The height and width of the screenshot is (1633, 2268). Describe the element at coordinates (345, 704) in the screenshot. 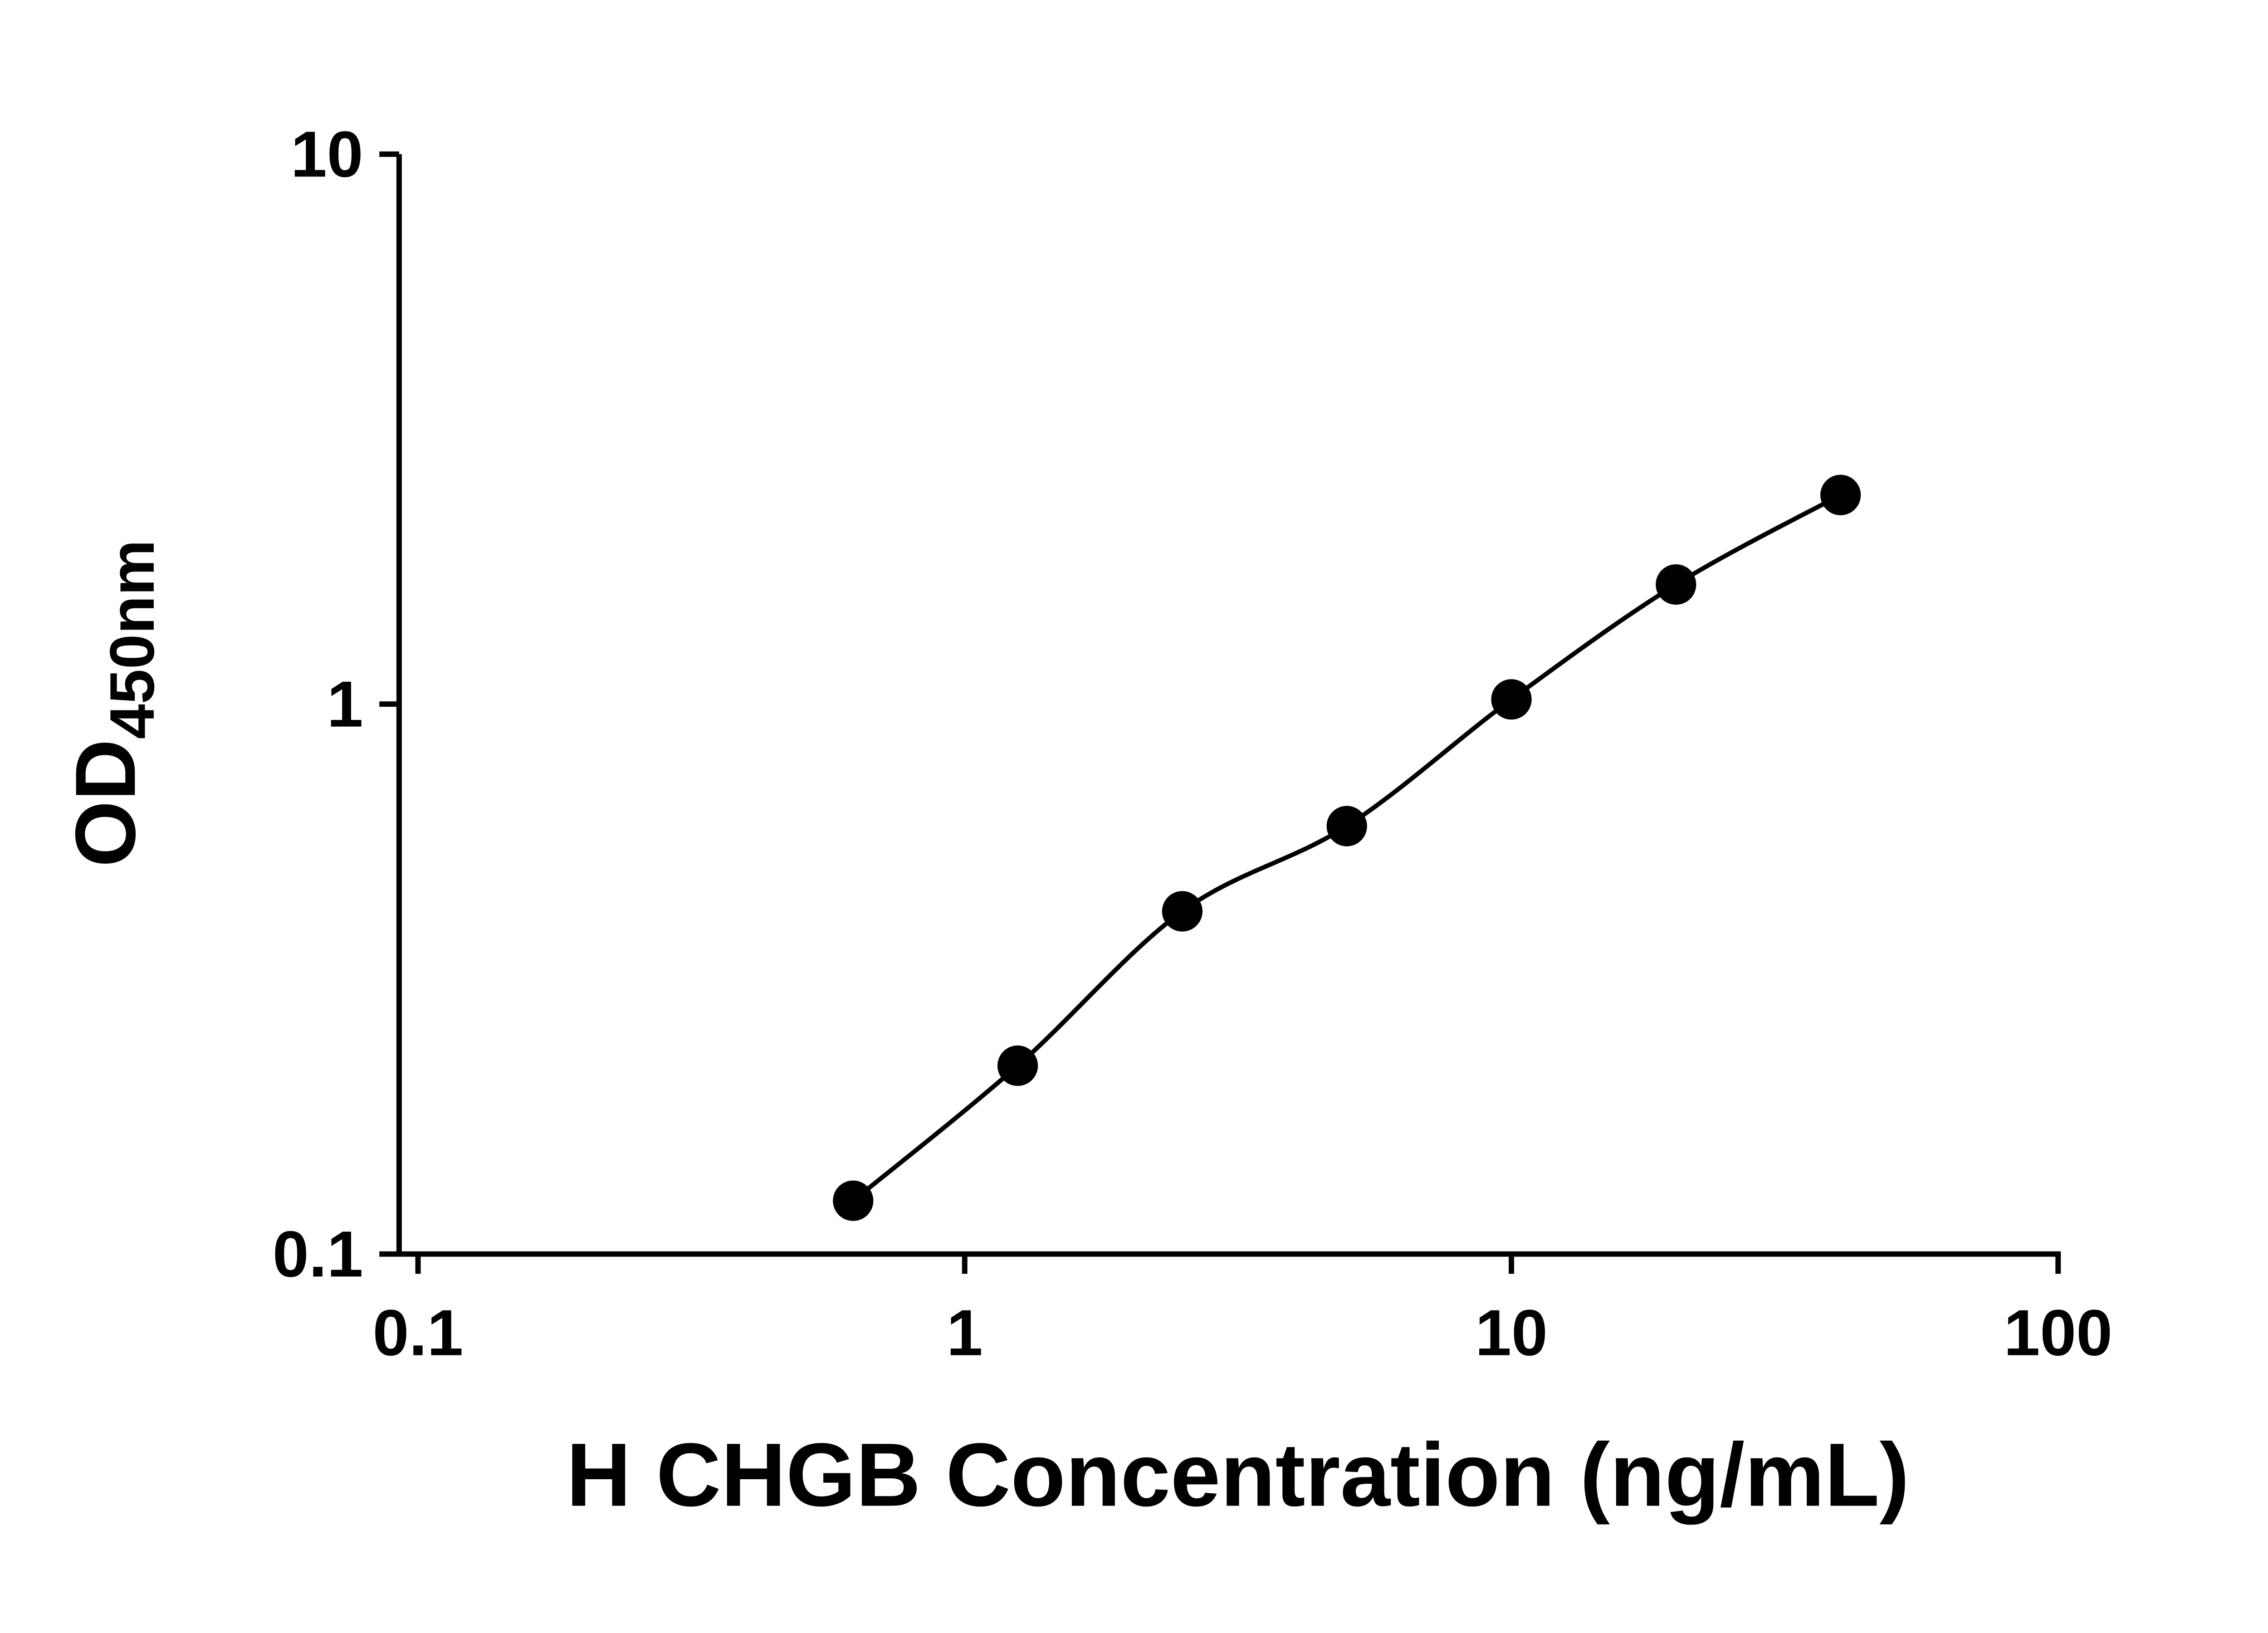

I see `y-tick-label: 1` at that location.